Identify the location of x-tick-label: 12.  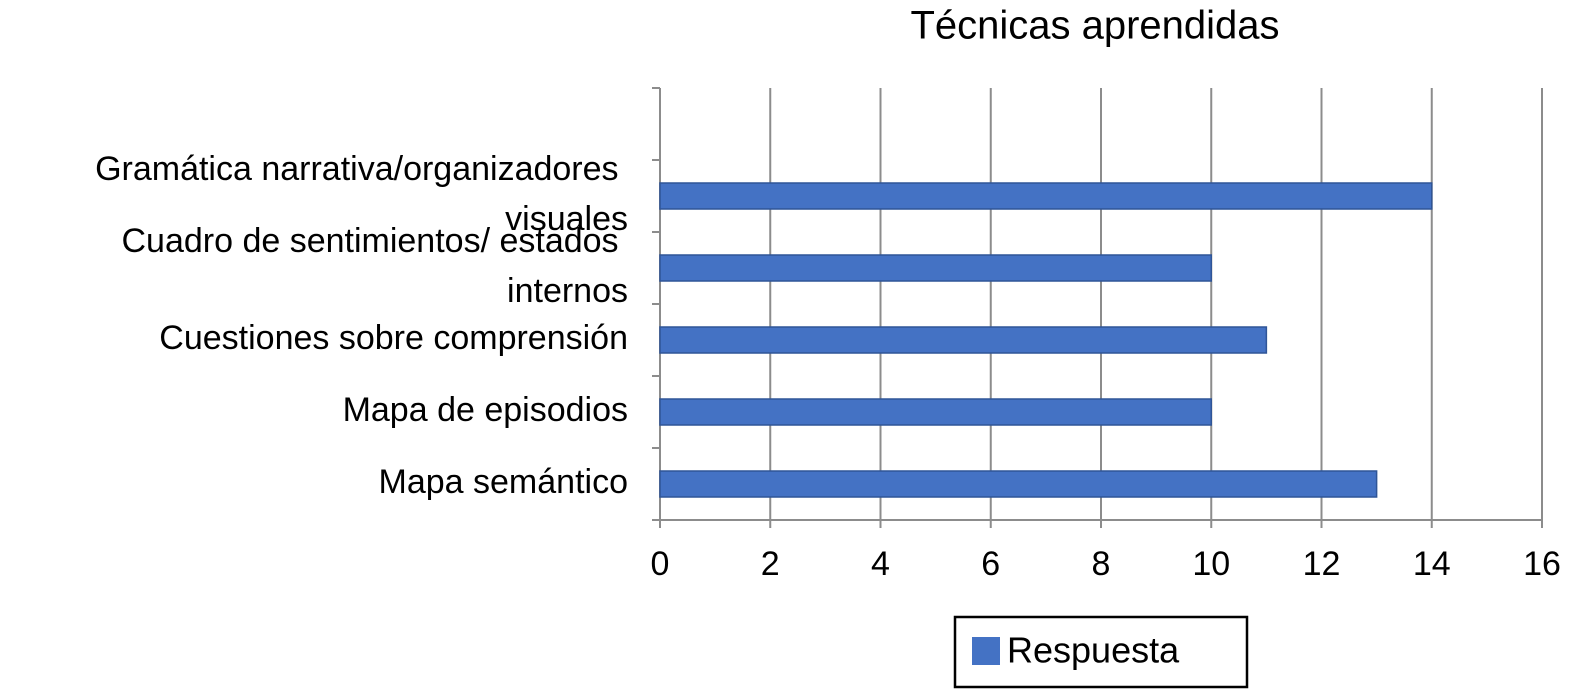
(1322, 564).